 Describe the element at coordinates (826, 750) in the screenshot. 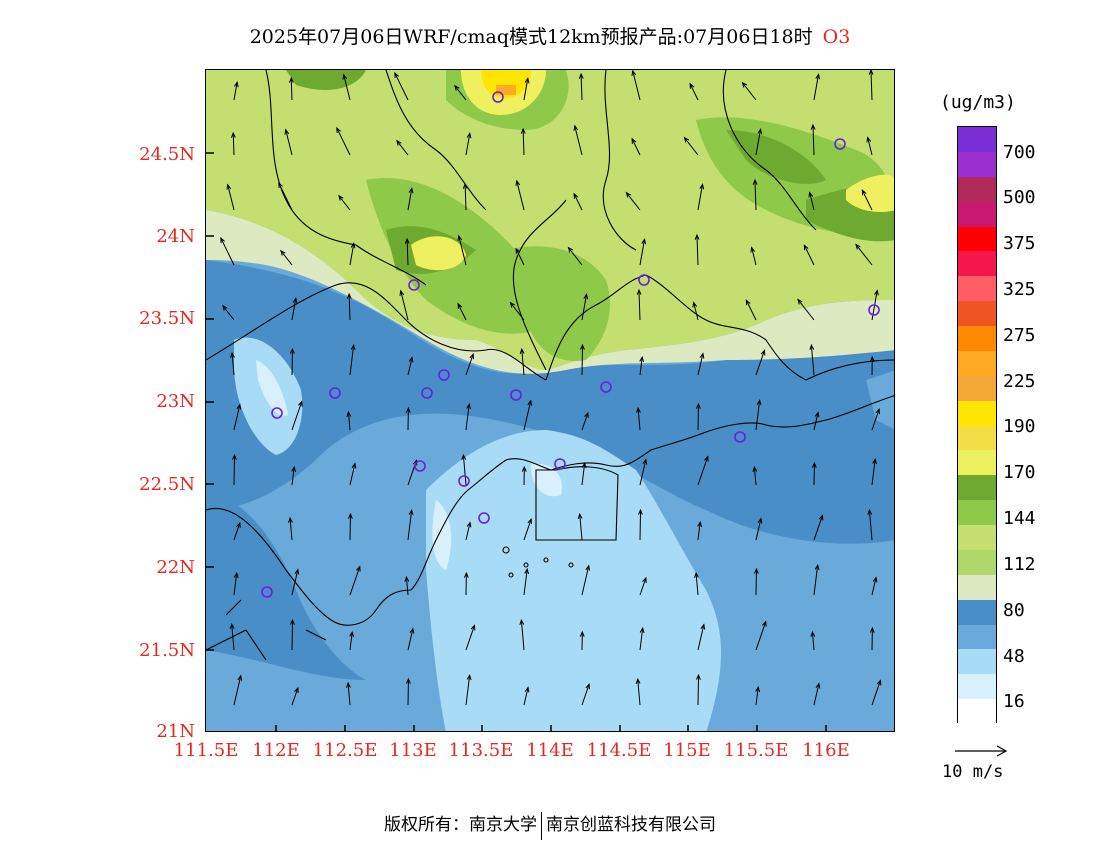

I see `lon-label: 116E` at that location.